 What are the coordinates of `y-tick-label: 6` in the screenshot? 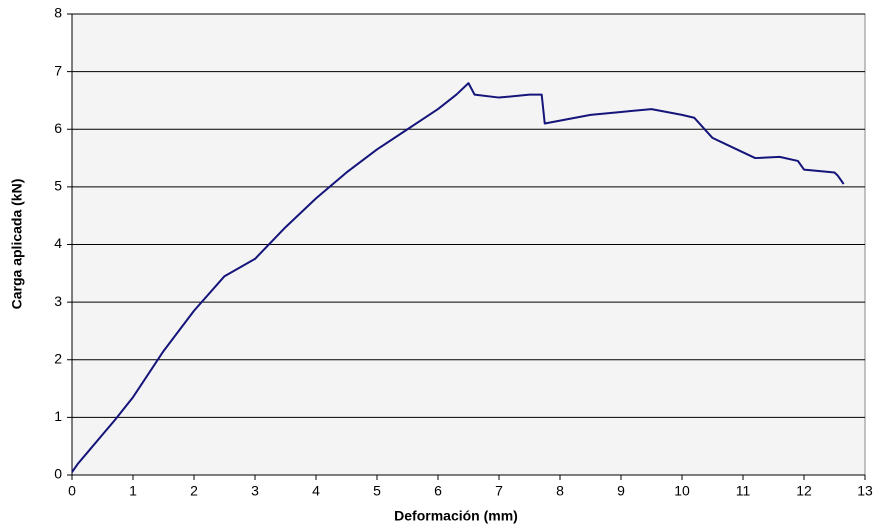 It's located at (58, 128).